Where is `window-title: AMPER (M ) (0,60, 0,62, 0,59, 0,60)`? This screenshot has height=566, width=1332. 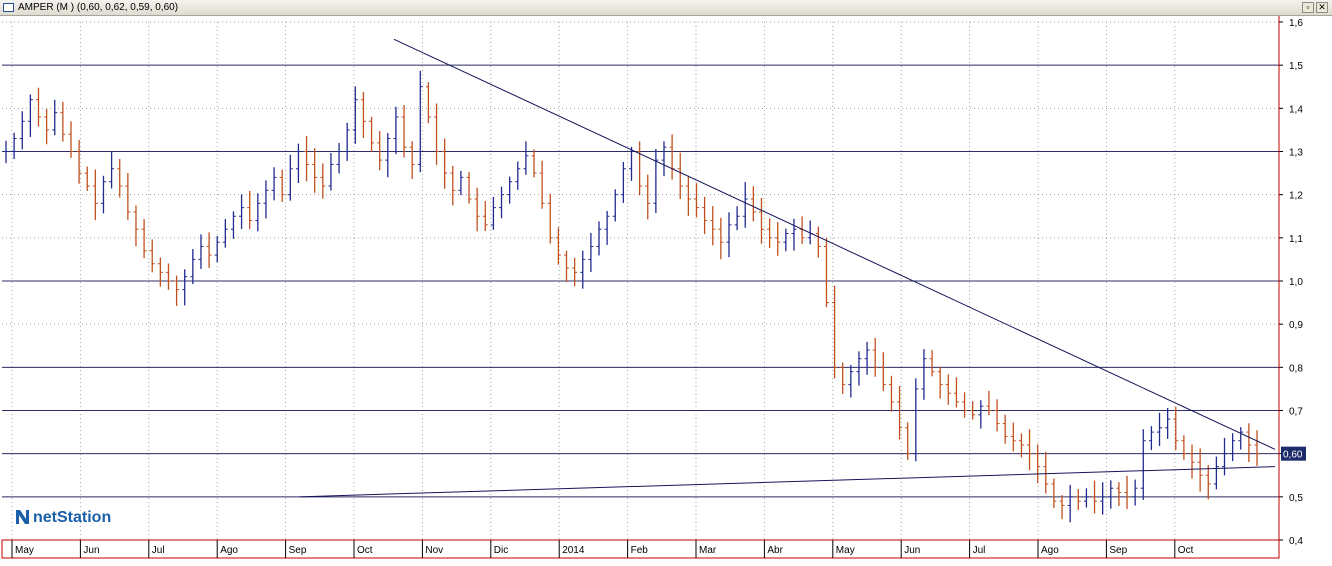
window-title: AMPER (M ) (0,60, 0,62, 0,59, 0,60) is located at coordinates (98, 7).